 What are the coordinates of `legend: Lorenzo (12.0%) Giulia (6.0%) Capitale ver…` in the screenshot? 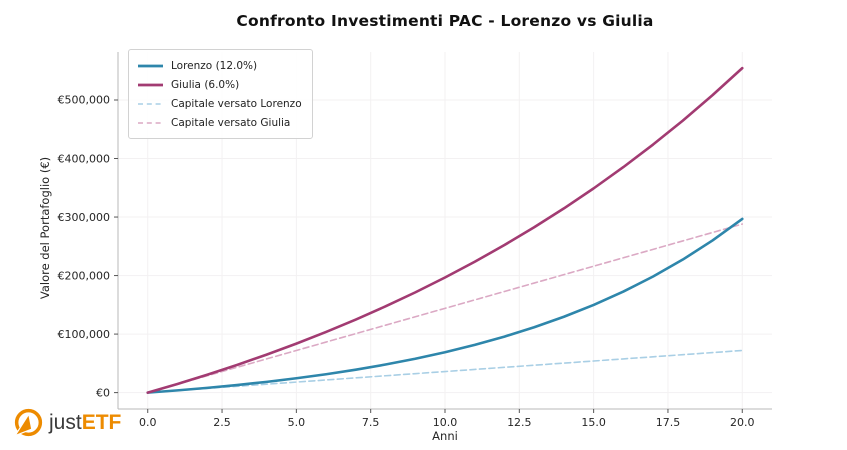 It's located at (220, 94).